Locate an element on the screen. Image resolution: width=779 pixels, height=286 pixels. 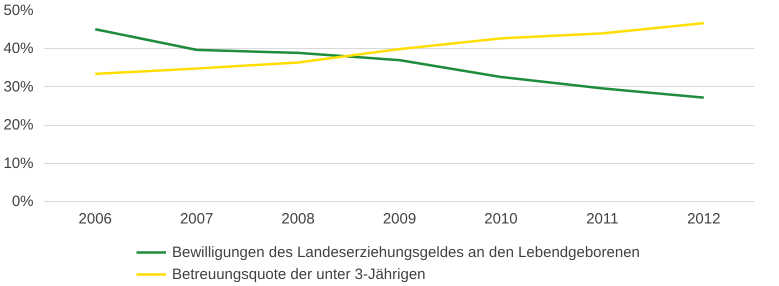
x-tick-label: 2012 is located at coordinates (703, 219).